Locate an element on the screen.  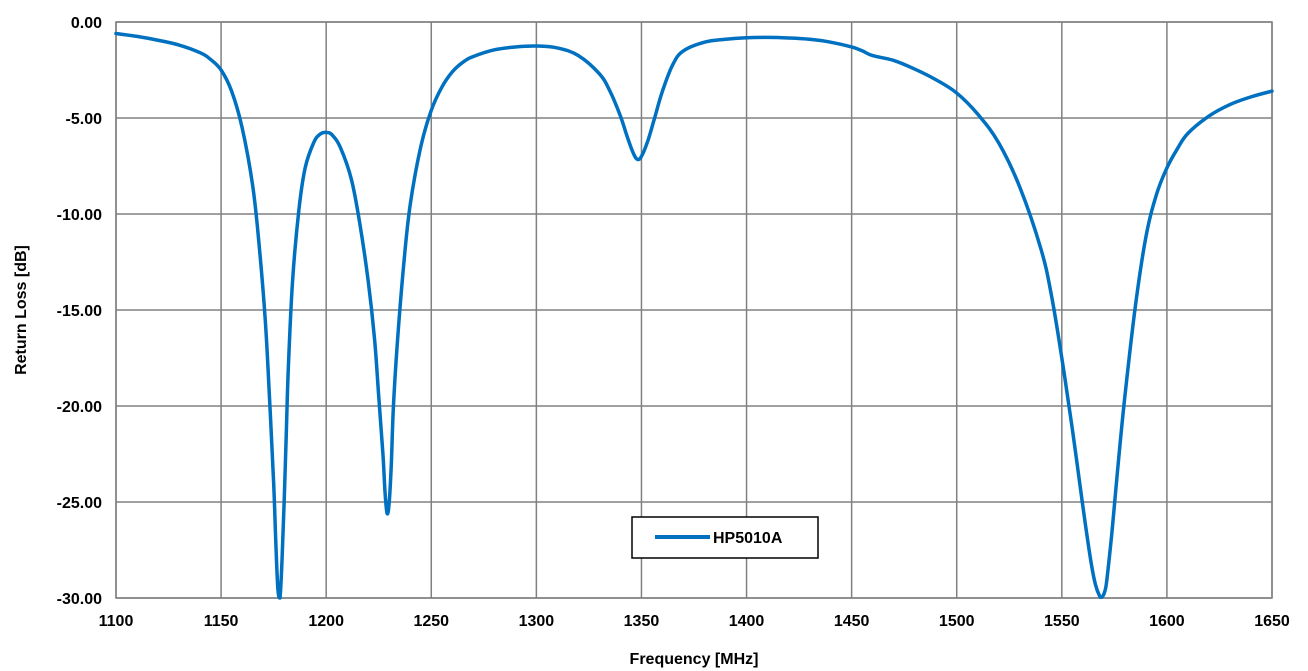
x-tick-label: 1450 is located at coordinates (852, 621).